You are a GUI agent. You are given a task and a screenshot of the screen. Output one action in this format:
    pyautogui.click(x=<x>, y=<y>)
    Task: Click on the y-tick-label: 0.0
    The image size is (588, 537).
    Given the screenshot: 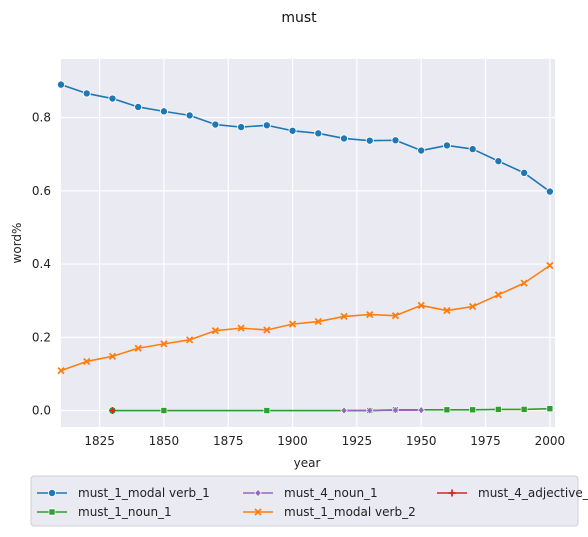 What is the action you would take?
    pyautogui.click(x=41, y=411)
    